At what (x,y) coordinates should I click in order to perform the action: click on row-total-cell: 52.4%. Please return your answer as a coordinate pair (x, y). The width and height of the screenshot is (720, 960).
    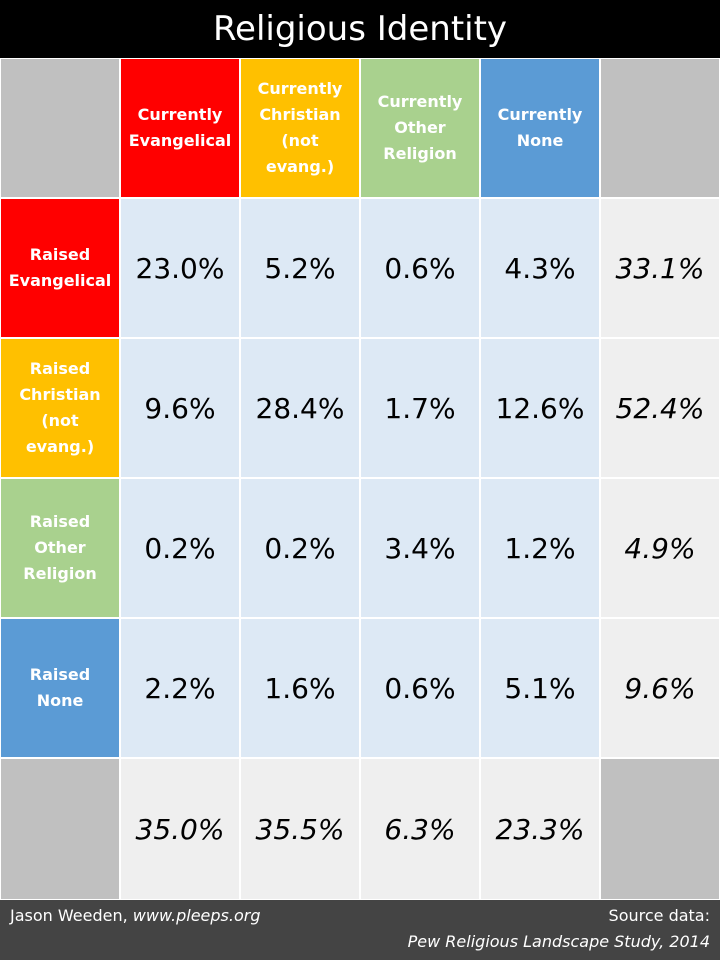
    Looking at the image, I should click on (660, 408).